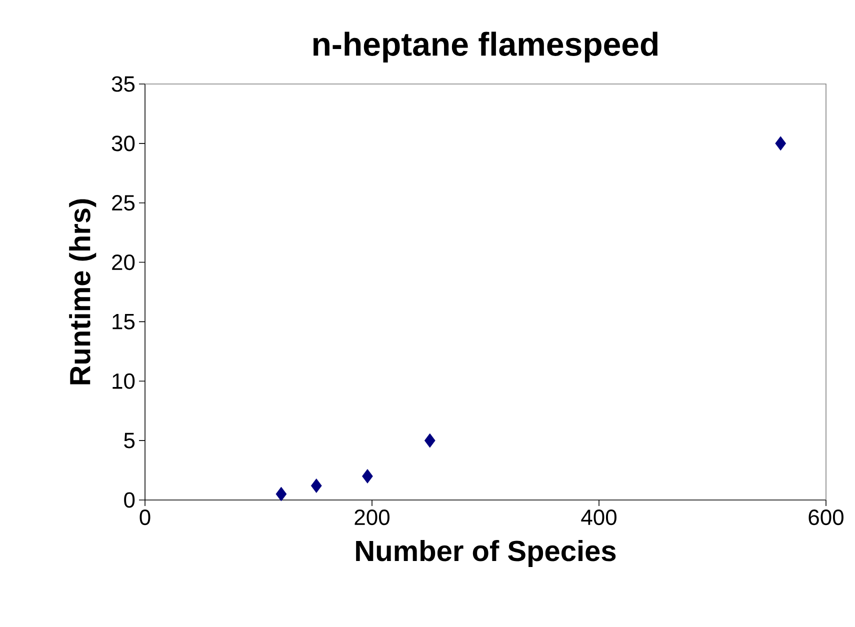 The image size is (855, 627). I want to click on chart-title: n-heptane flamespeed, so click(485, 47).